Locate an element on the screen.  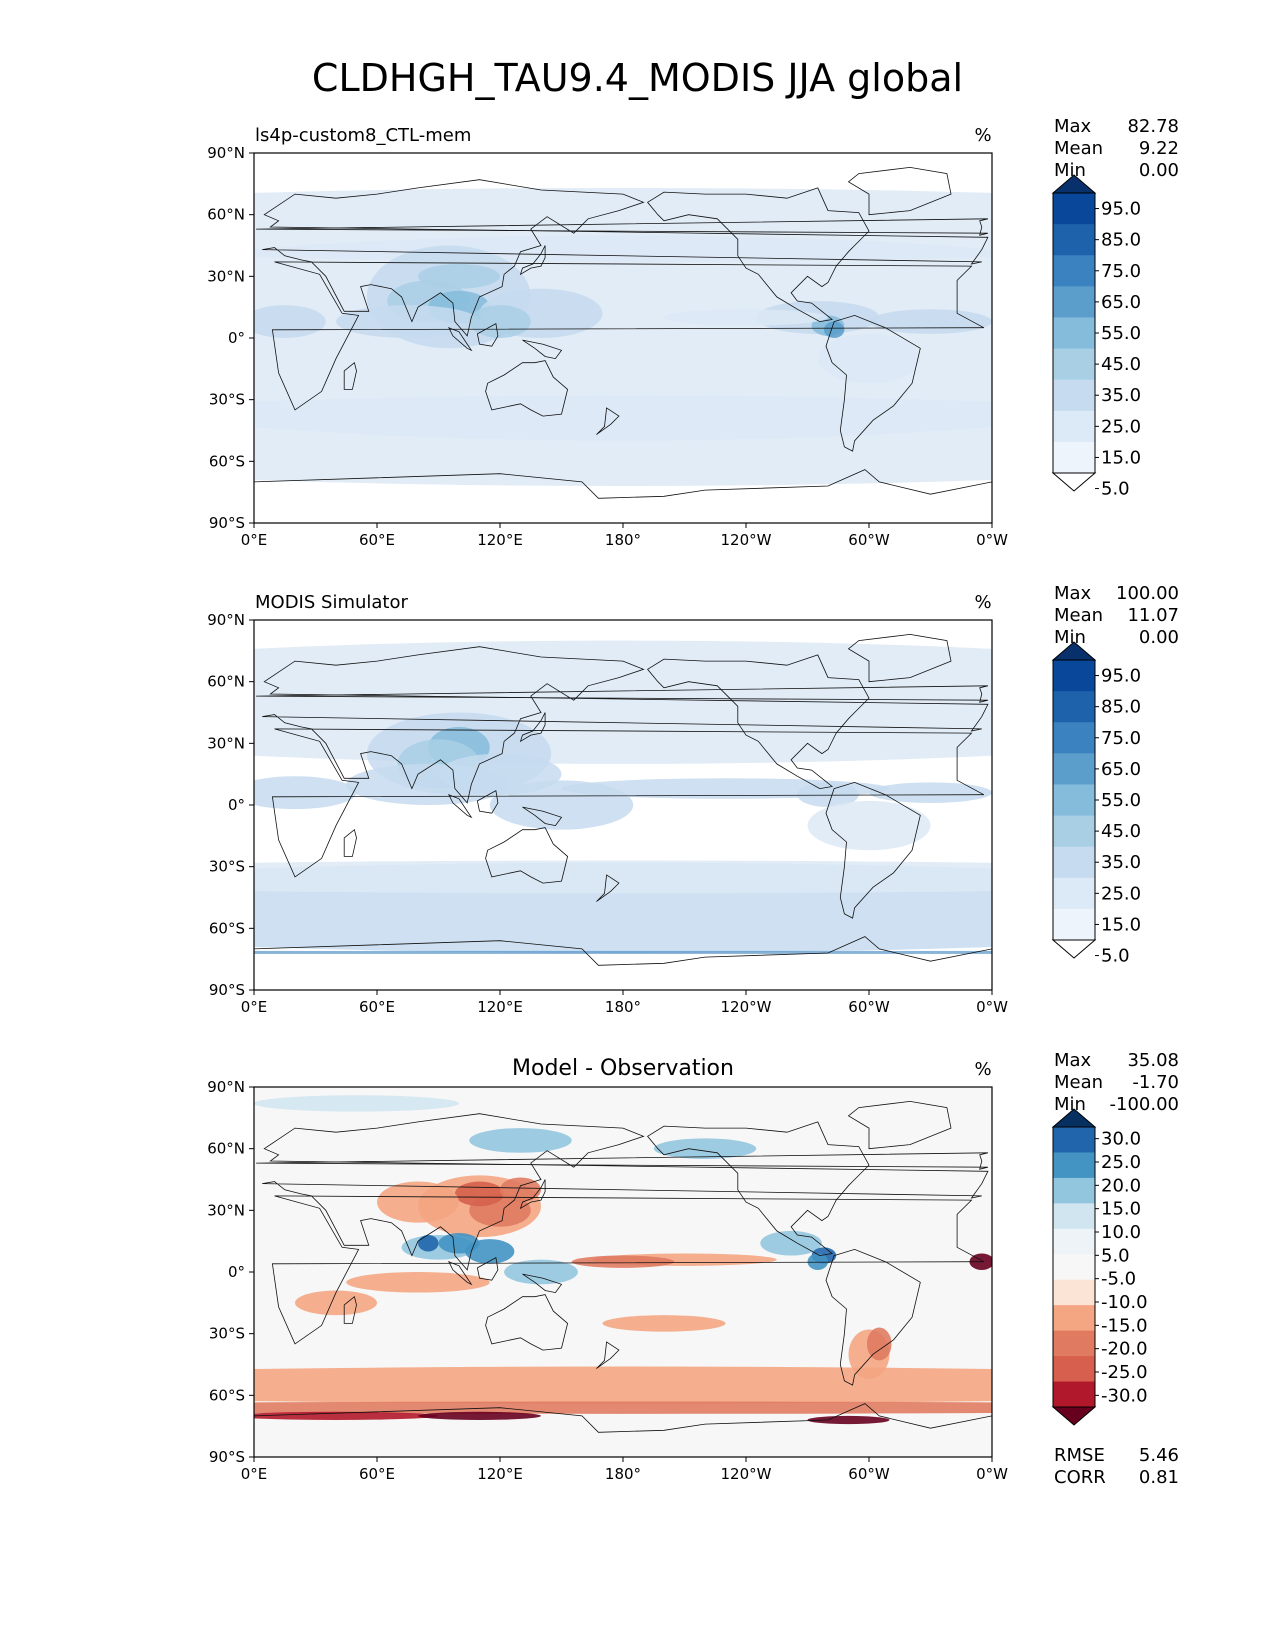
colorbar-tick-label: 95.0 is located at coordinates (1121, 676).